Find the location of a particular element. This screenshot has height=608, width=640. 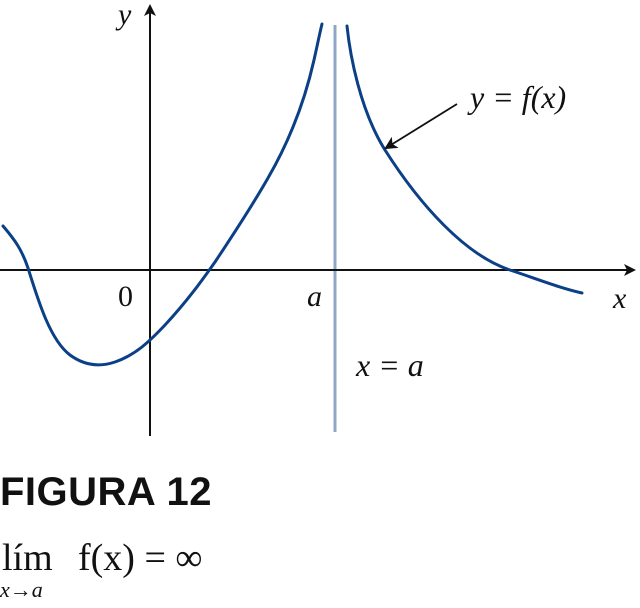

figure-number: FIGURA 12 is located at coordinates (106, 492).